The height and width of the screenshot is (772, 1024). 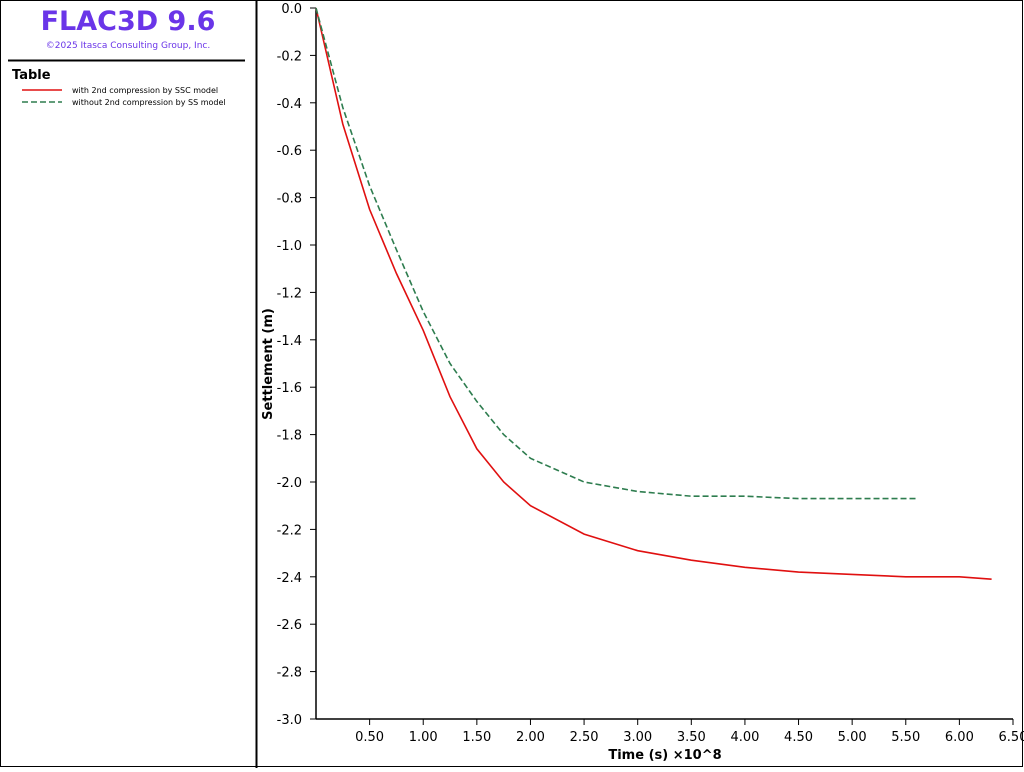 I want to click on x-tick-label: 3.00, so click(x=637, y=737).